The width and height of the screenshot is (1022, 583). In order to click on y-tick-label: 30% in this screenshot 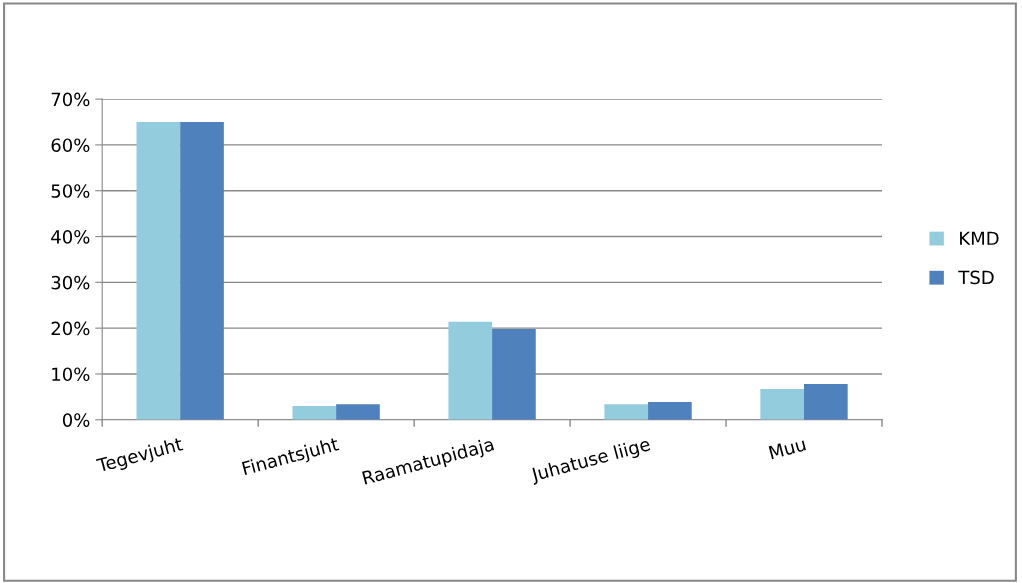, I will do `click(70, 282)`.